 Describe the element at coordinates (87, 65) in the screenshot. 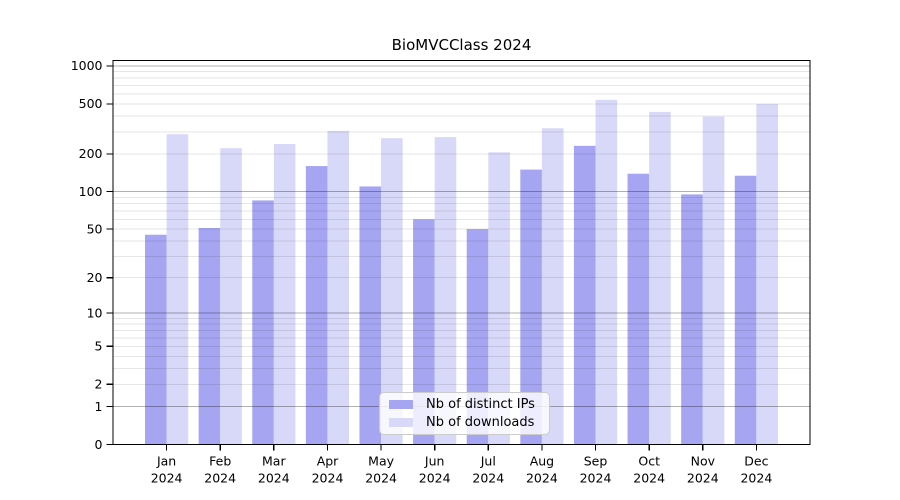

I see `y-tick-label-1000: 1000` at that location.